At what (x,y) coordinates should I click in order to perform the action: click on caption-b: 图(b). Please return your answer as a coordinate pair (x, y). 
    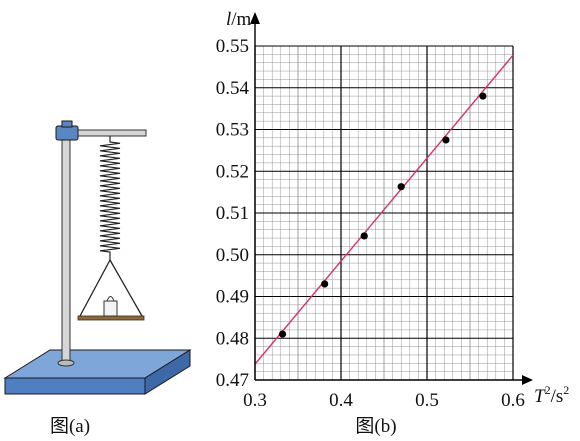
    Looking at the image, I should click on (375, 426).